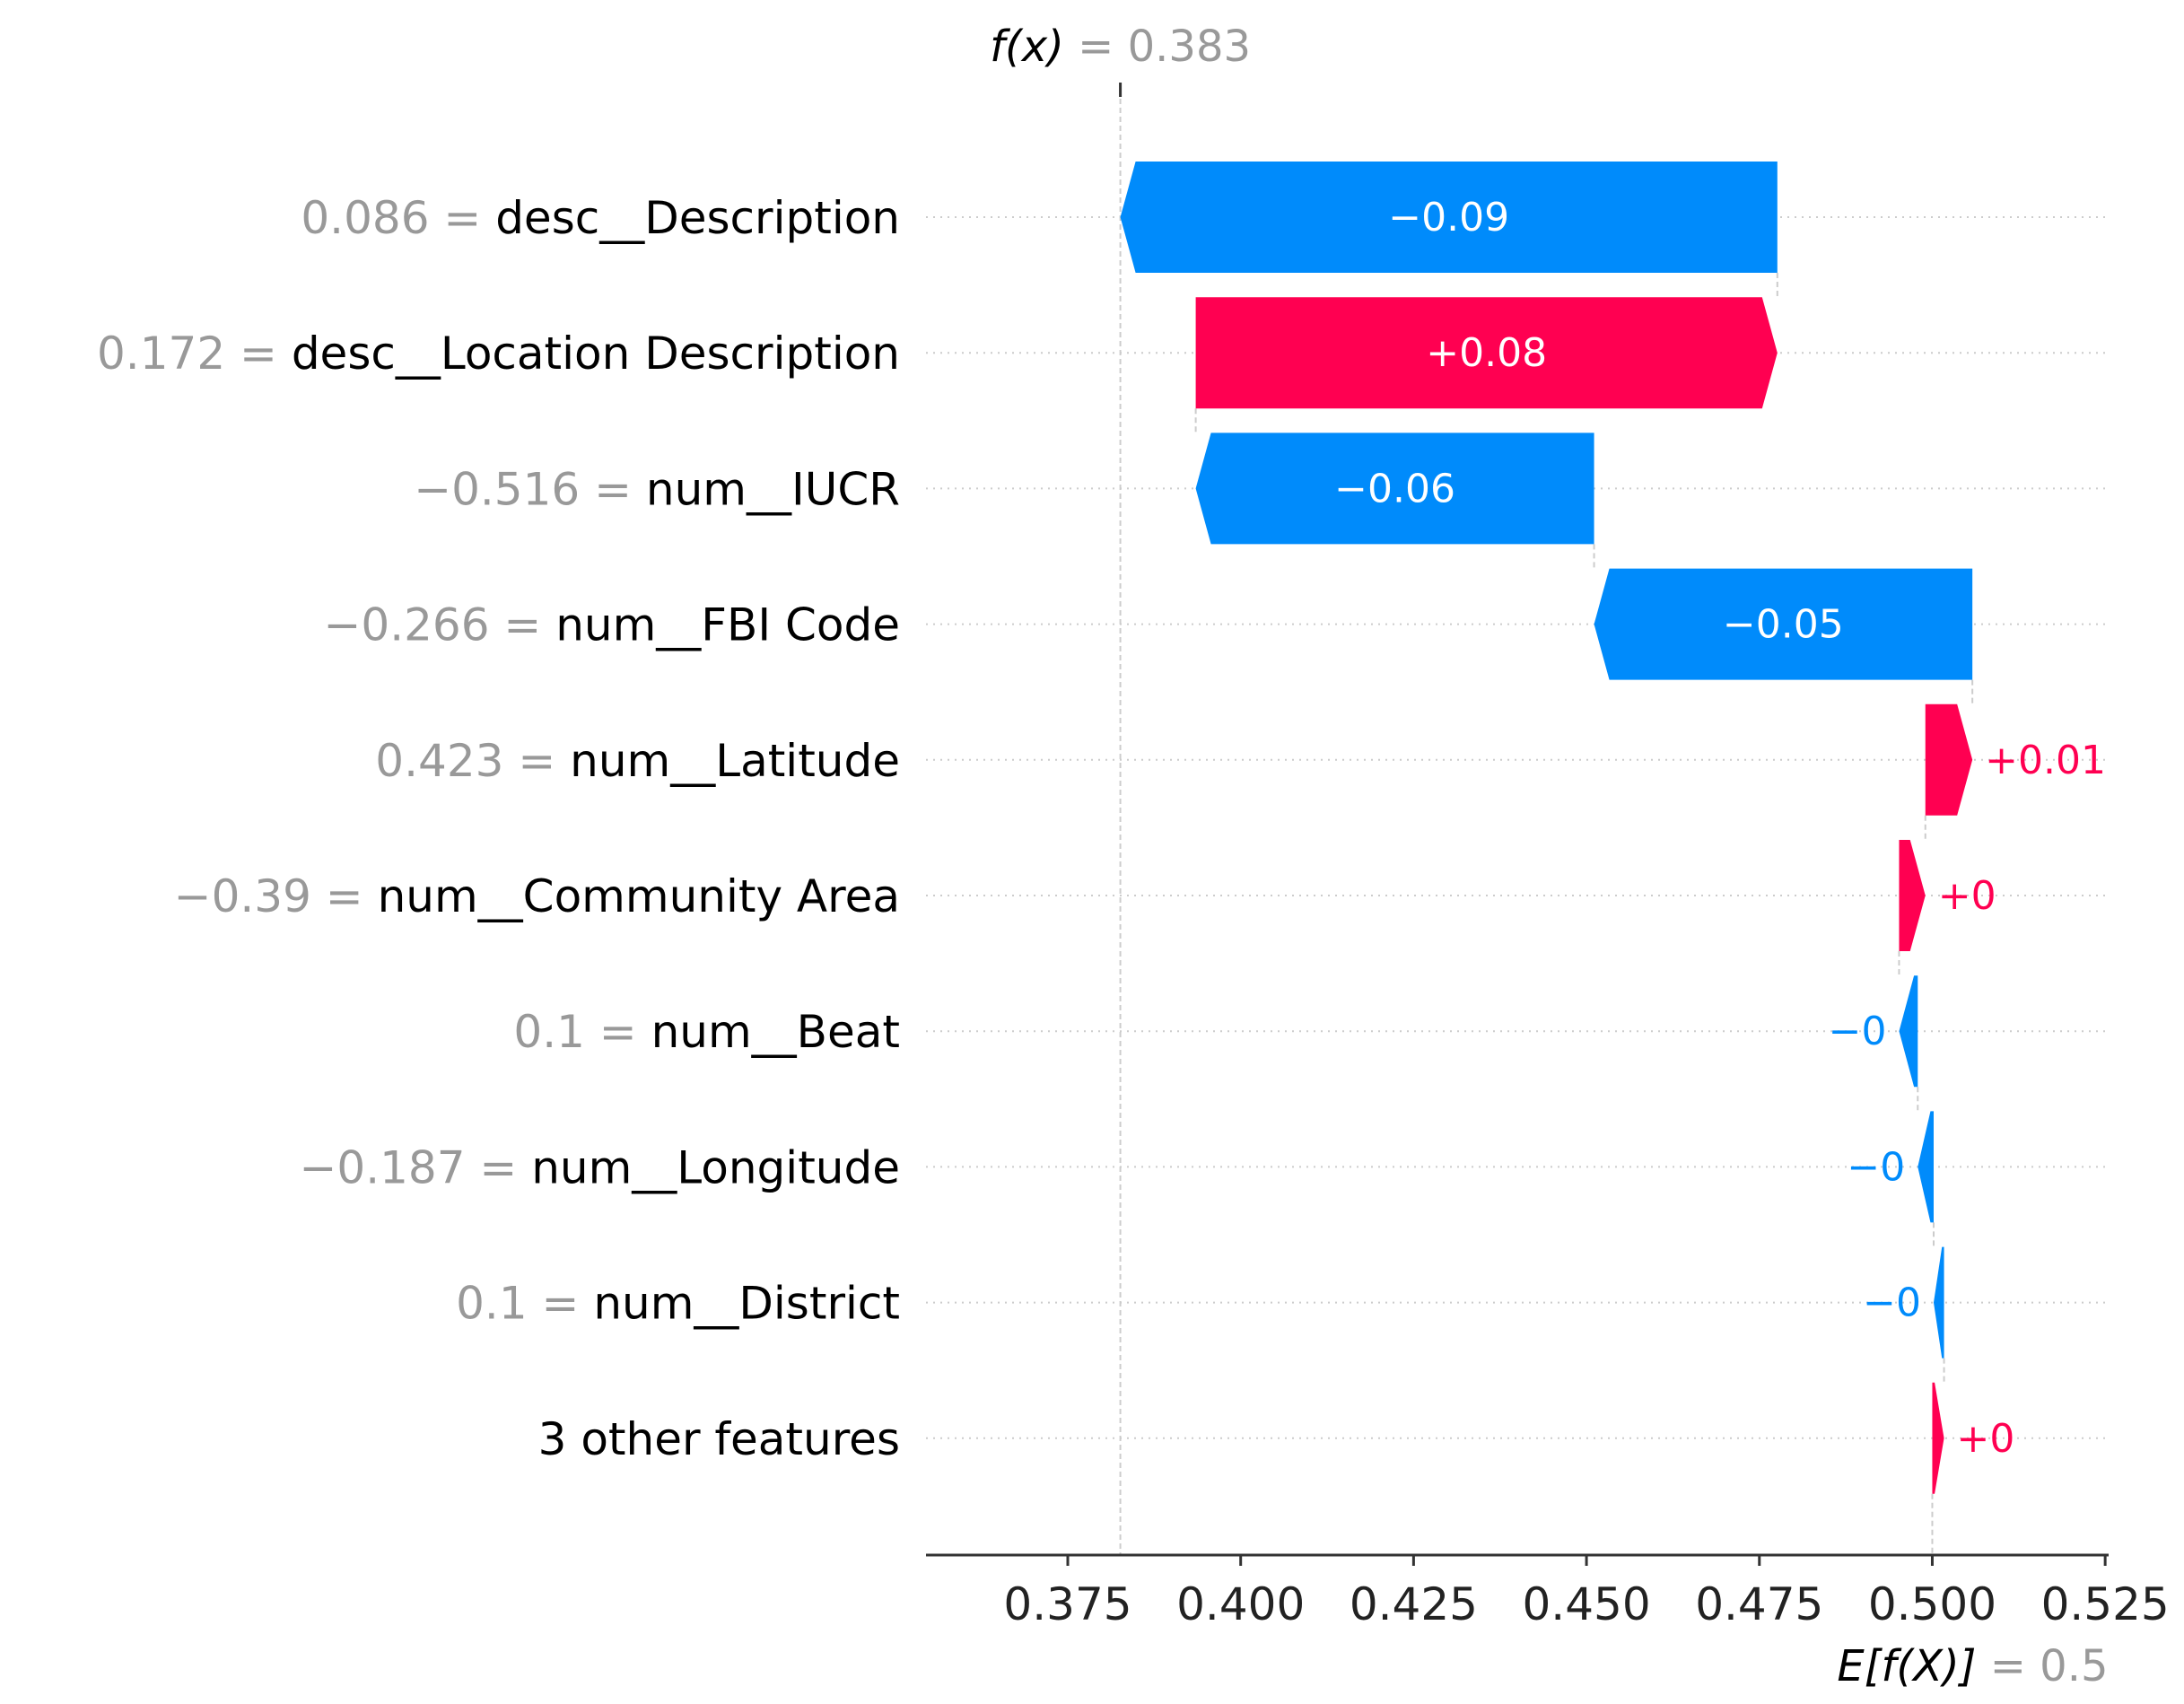 The height and width of the screenshot is (1704, 2184). Describe the element at coordinates (1932, 1604) in the screenshot. I see `x-tick-label: 0.500` at that location.